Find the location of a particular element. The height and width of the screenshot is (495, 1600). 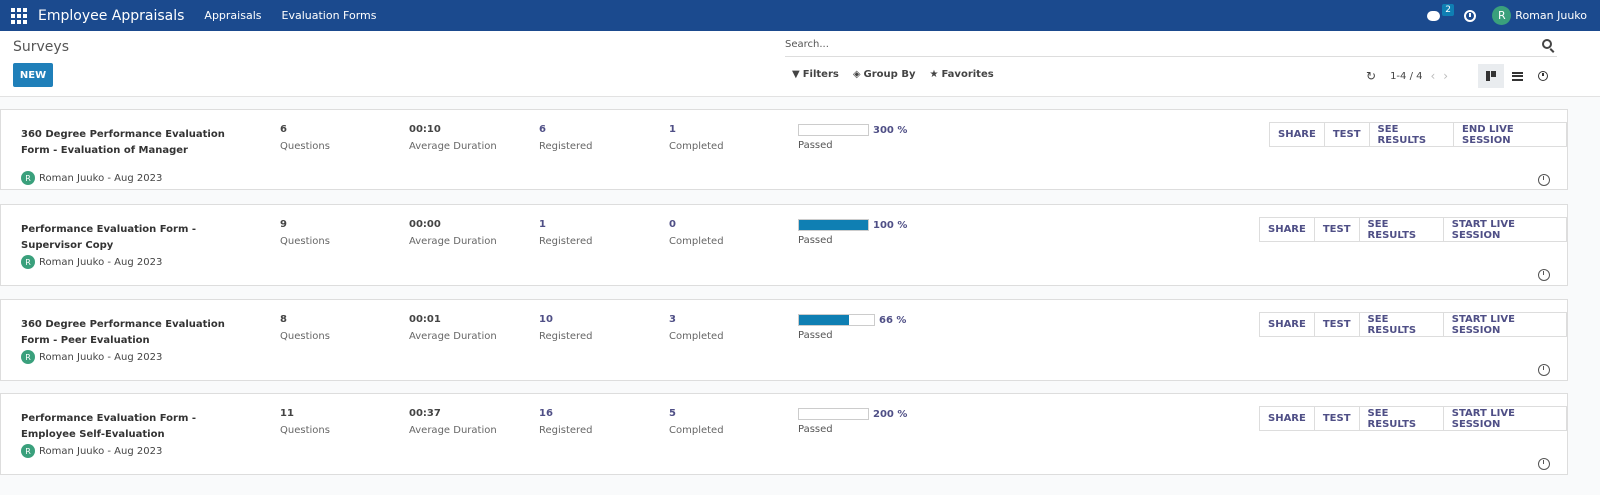

favorites-dropdown: ★ Favorites is located at coordinates (961, 74).